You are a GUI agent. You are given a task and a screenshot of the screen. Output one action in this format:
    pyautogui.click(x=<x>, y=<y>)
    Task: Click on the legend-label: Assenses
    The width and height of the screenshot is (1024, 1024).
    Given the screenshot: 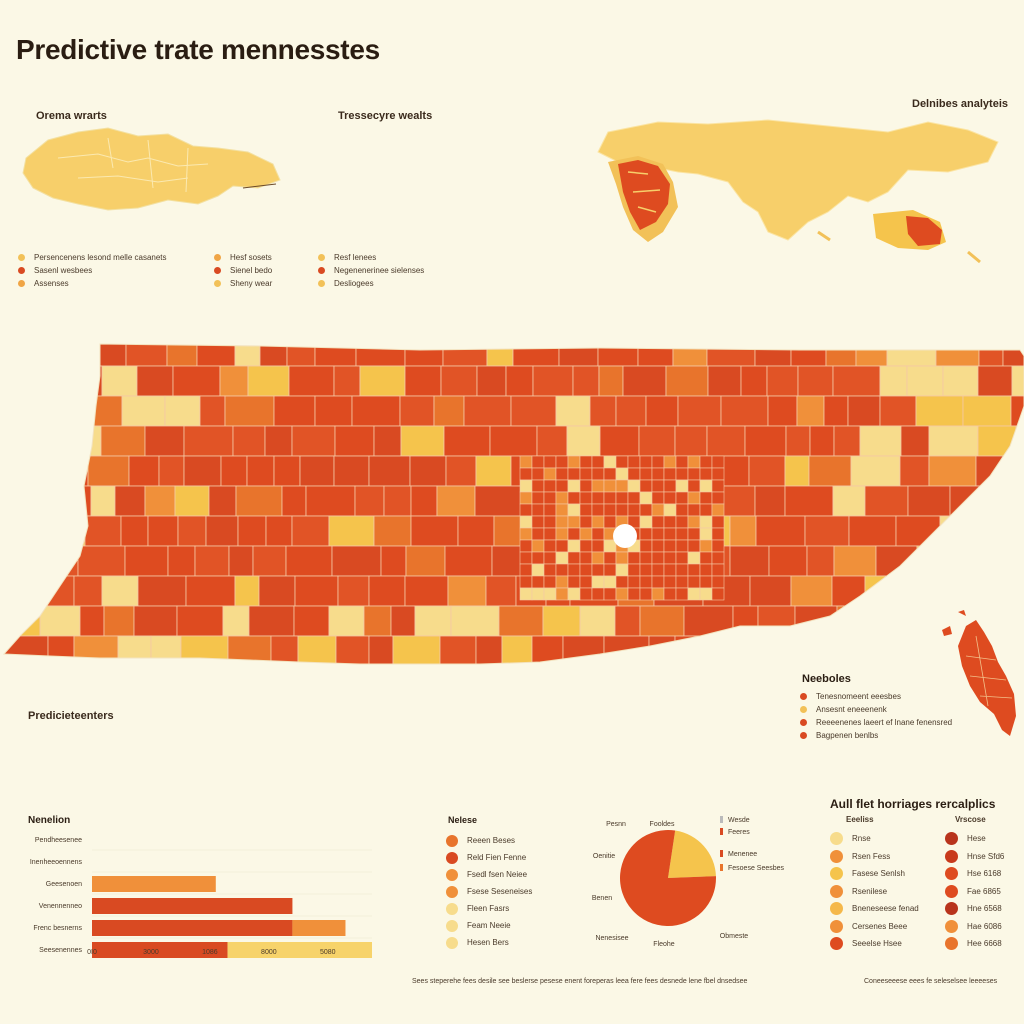 What is the action you would take?
    pyautogui.click(x=51, y=283)
    